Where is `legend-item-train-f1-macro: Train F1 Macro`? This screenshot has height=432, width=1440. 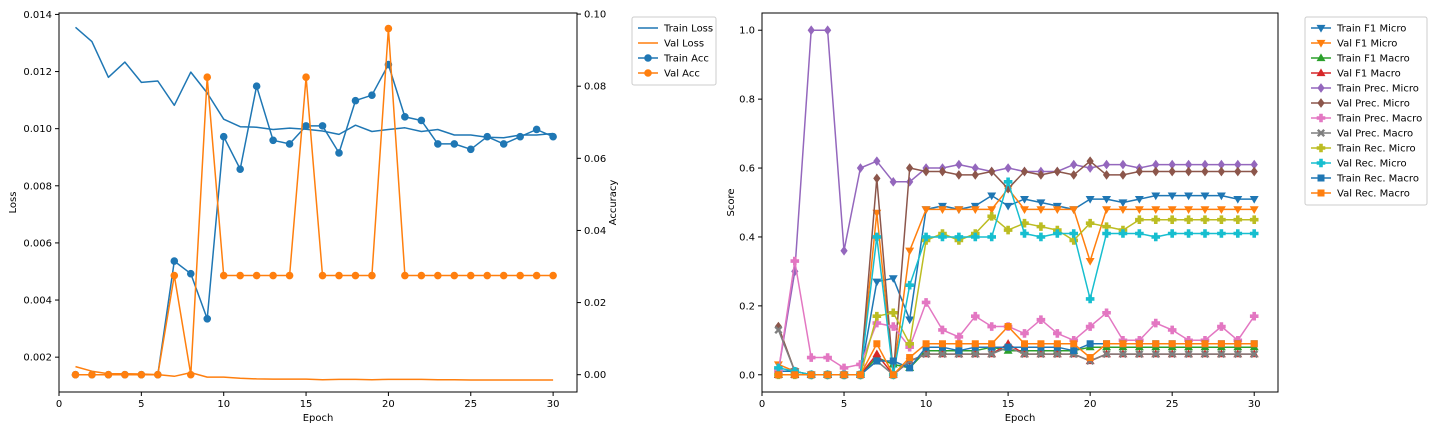
legend-item-train-f1-macro: Train F1 Macro is located at coordinates (1360, 59).